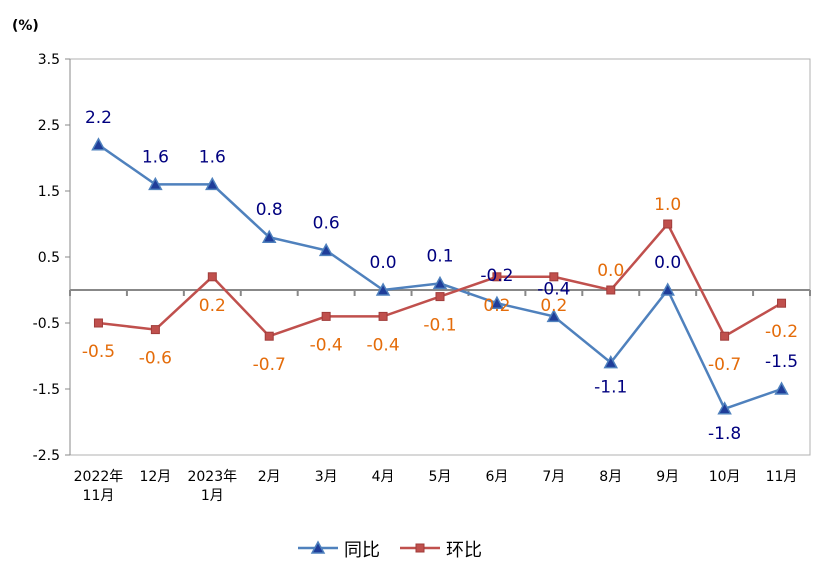 Image resolution: width=831 pixels, height=577 pixels. I want to click on y-tick-label: -2.5, so click(46, 456).